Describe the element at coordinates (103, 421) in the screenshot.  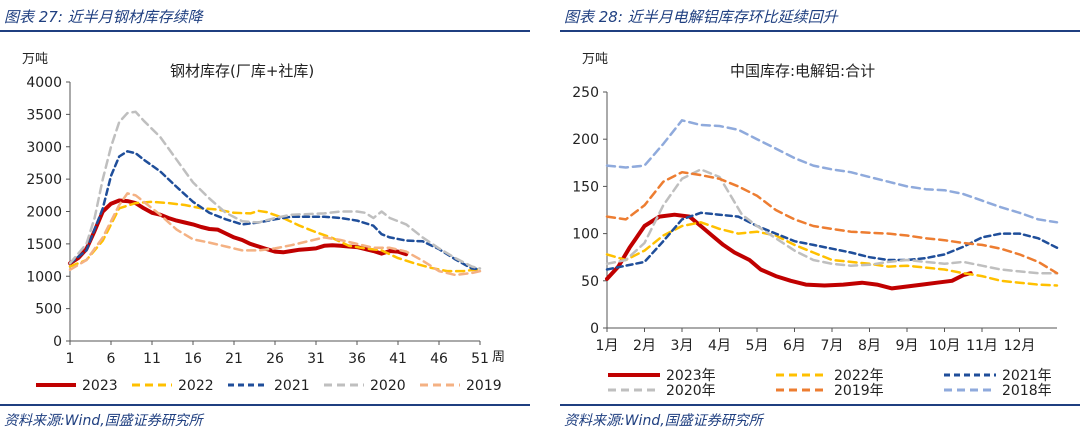
I see `left-source-note: 资料来源:Wind,国盛证券研究所` at that location.